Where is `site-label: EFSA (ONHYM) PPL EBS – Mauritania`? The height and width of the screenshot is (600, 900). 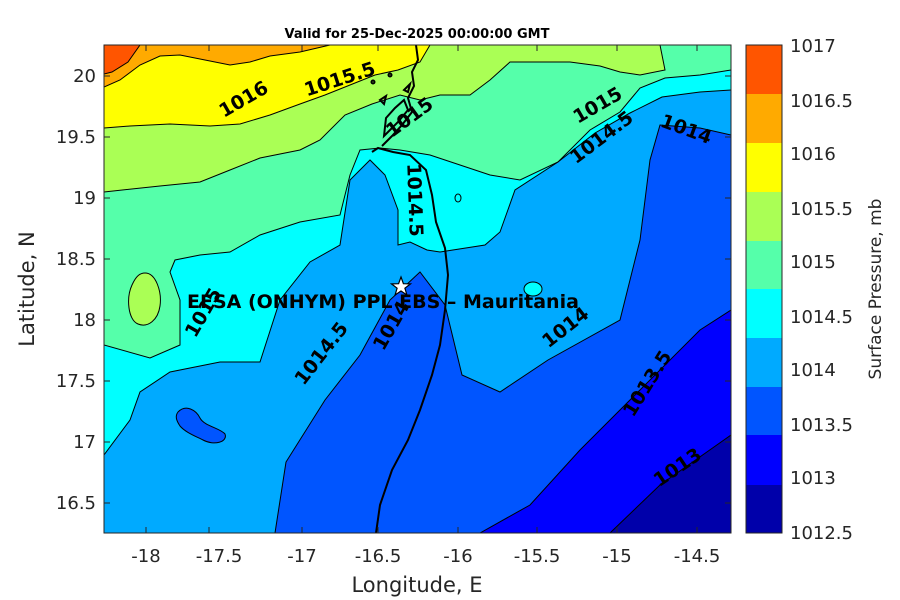 site-label: EFSA (ONHYM) PPL EBS – Mauritania is located at coordinates (383, 302).